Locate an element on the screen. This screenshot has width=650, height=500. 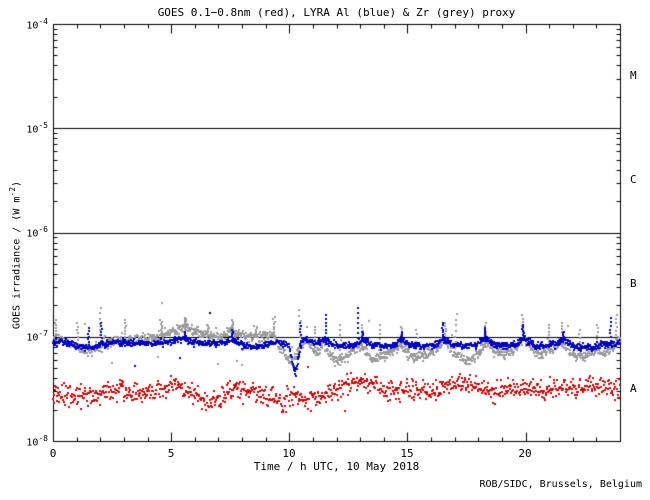
y-axis-title: GOES irradiance / (W m-2) is located at coordinates (15, 255).